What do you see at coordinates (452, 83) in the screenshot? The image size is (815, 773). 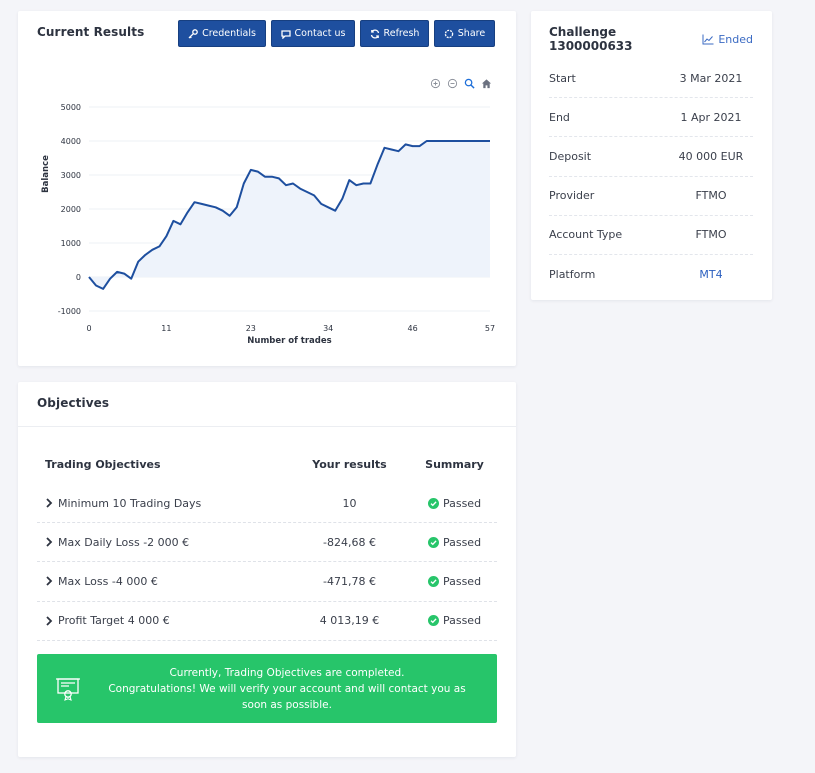 I see `zoom-out-icon` at bounding box center [452, 83].